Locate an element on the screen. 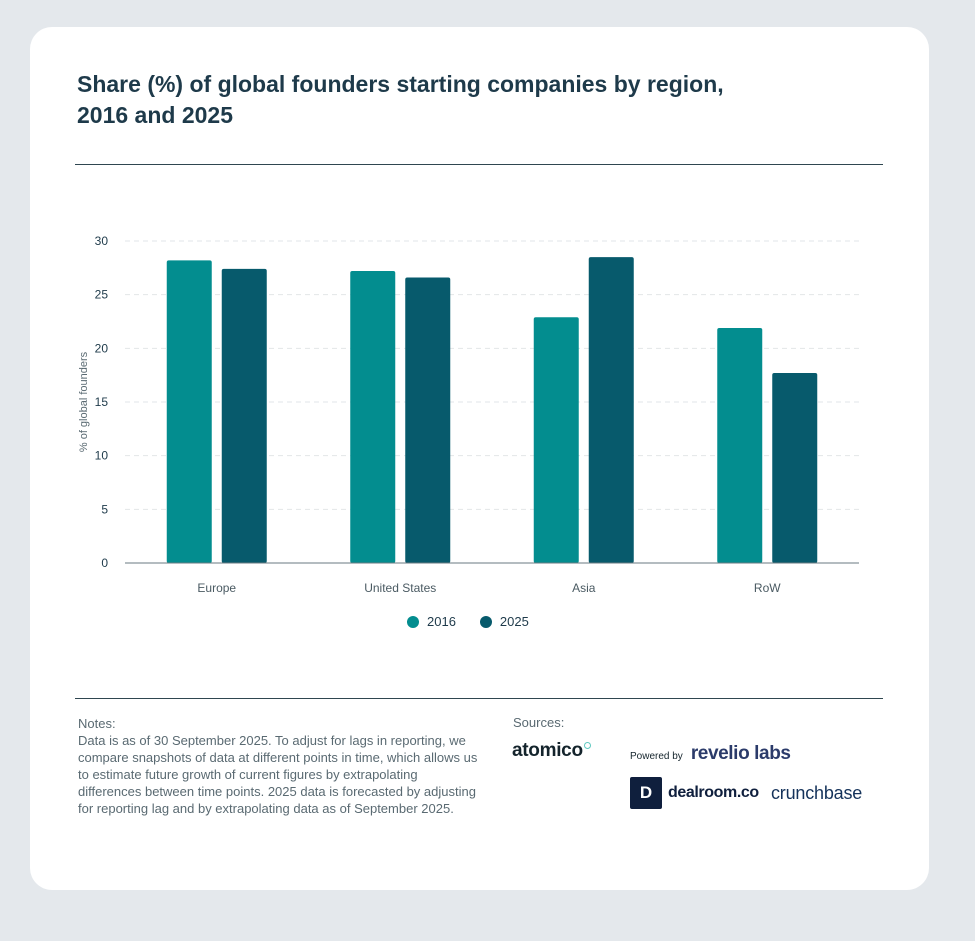  bar-2016-europe is located at coordinates (189, 411).